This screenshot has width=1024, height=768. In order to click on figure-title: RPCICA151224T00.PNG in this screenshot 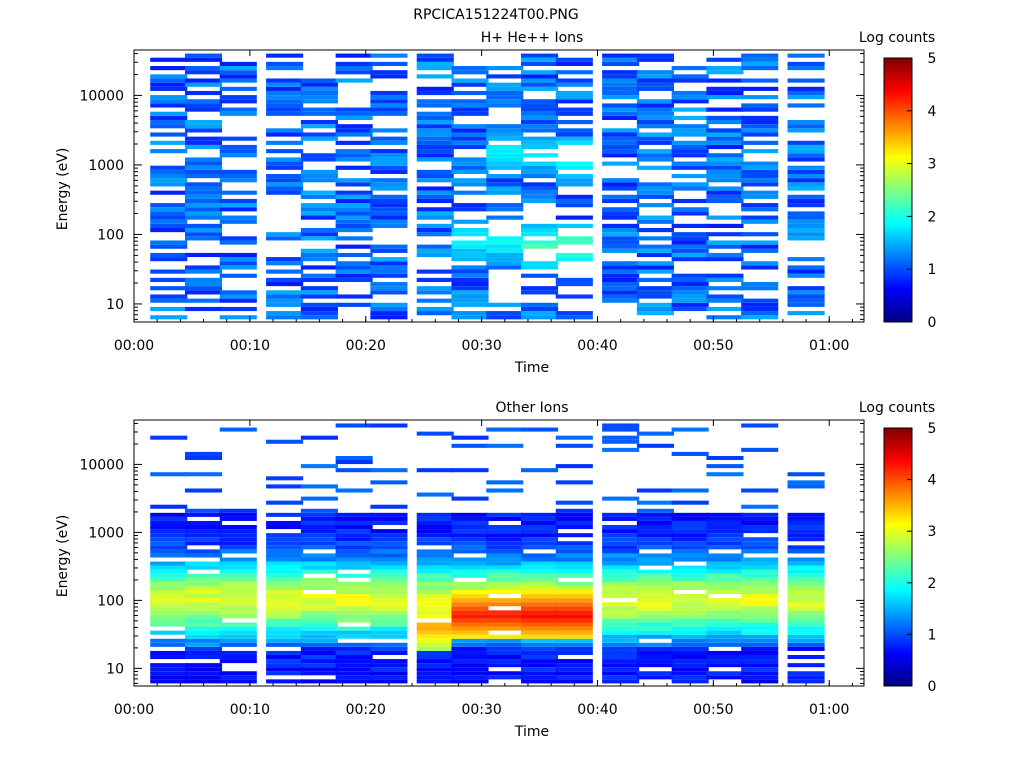, I will do `click(495, 15)`.